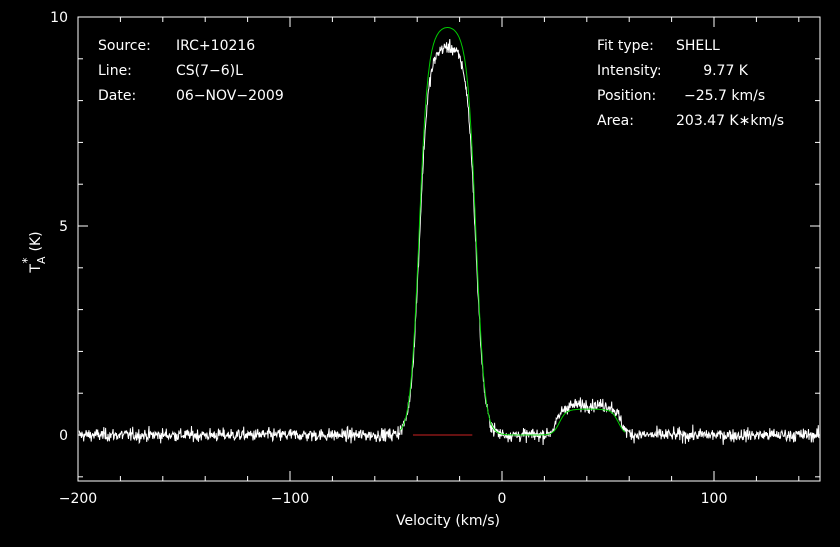 Image resolution: width=840 pixels, height=547 pixels. I want to click on info-key-position: Position:, so click(626, 96).